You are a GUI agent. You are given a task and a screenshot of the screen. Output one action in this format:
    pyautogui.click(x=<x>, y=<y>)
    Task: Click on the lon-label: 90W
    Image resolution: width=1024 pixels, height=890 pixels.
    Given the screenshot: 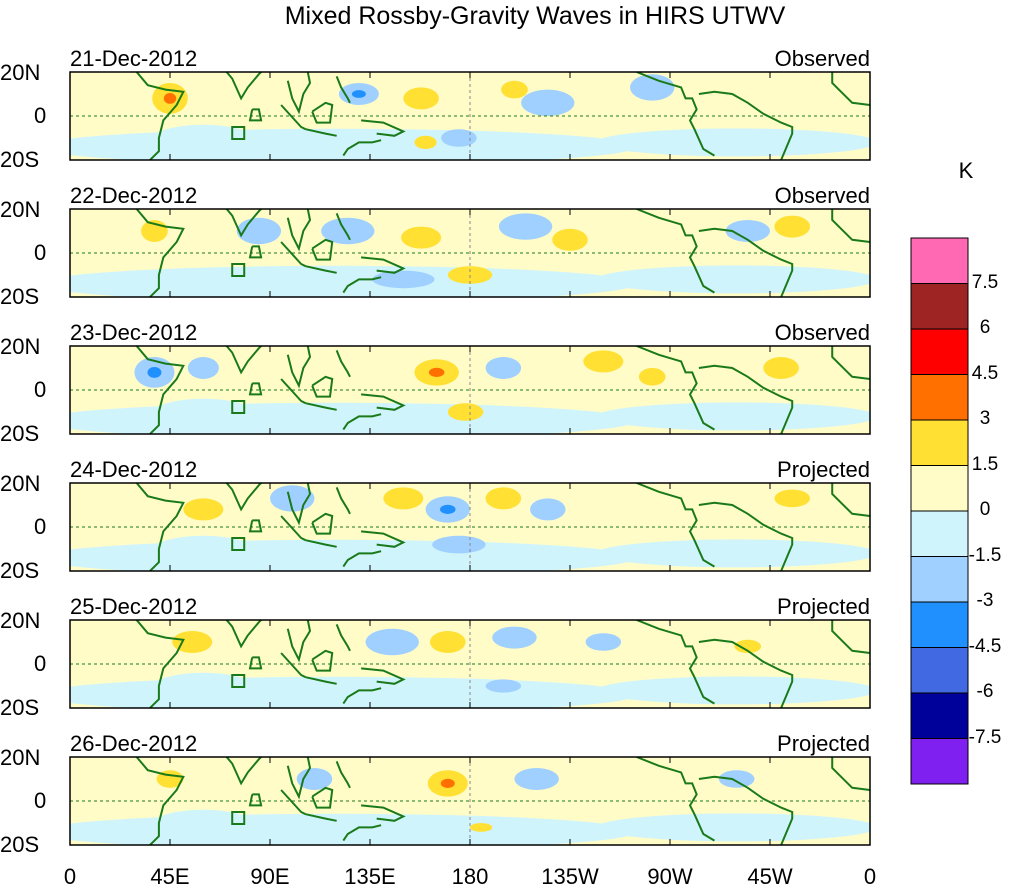 What is the action you would take?
    pyautogui.click(x=670, y=876)
    